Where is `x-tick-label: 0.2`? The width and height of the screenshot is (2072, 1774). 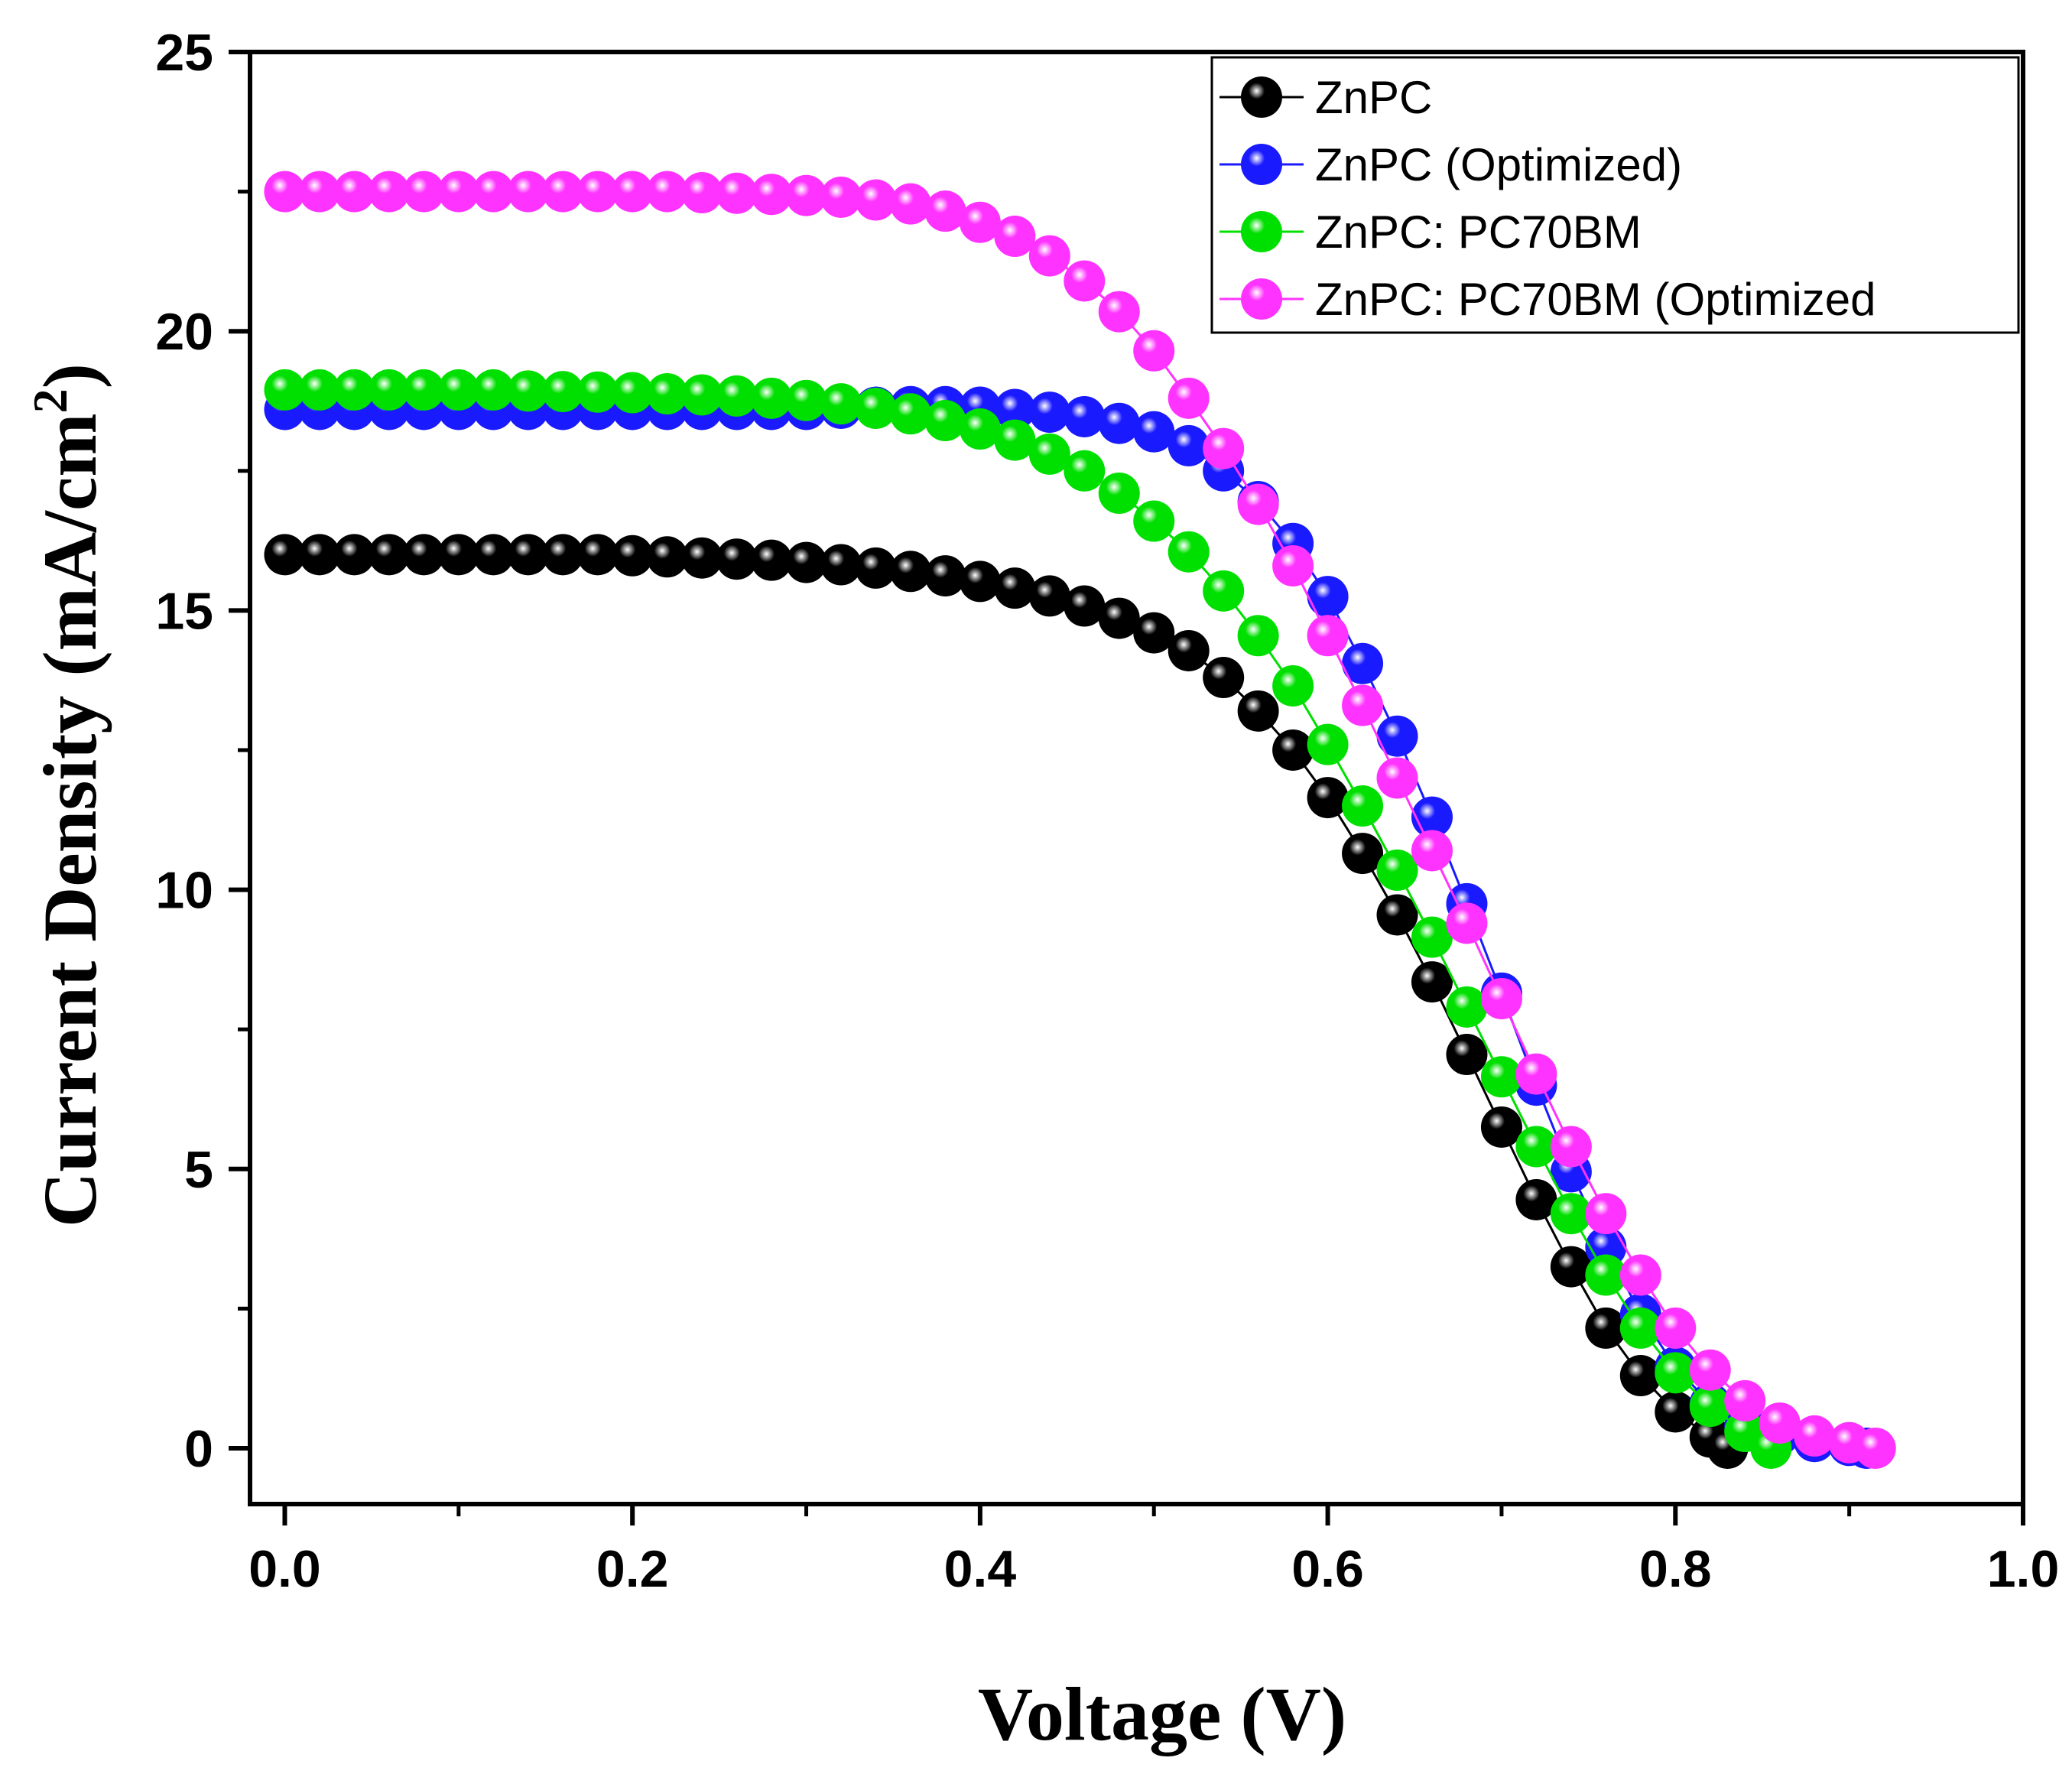 x-tick-label: 0.2 is located at coordinates (632, 1569).